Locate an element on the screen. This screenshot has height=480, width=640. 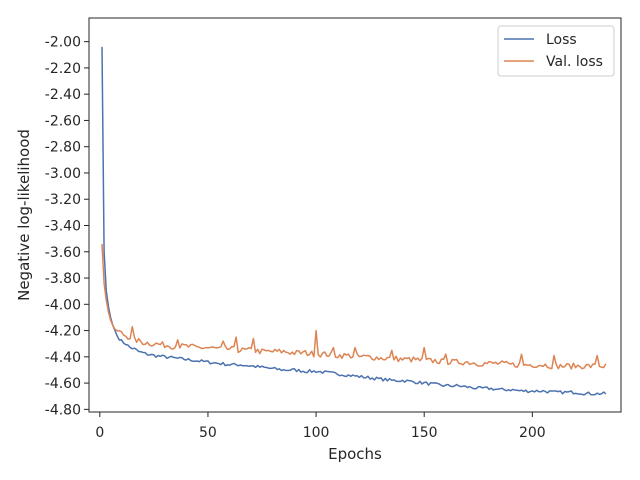
x-tick-label: 50 is located at coordinates (208, 433).